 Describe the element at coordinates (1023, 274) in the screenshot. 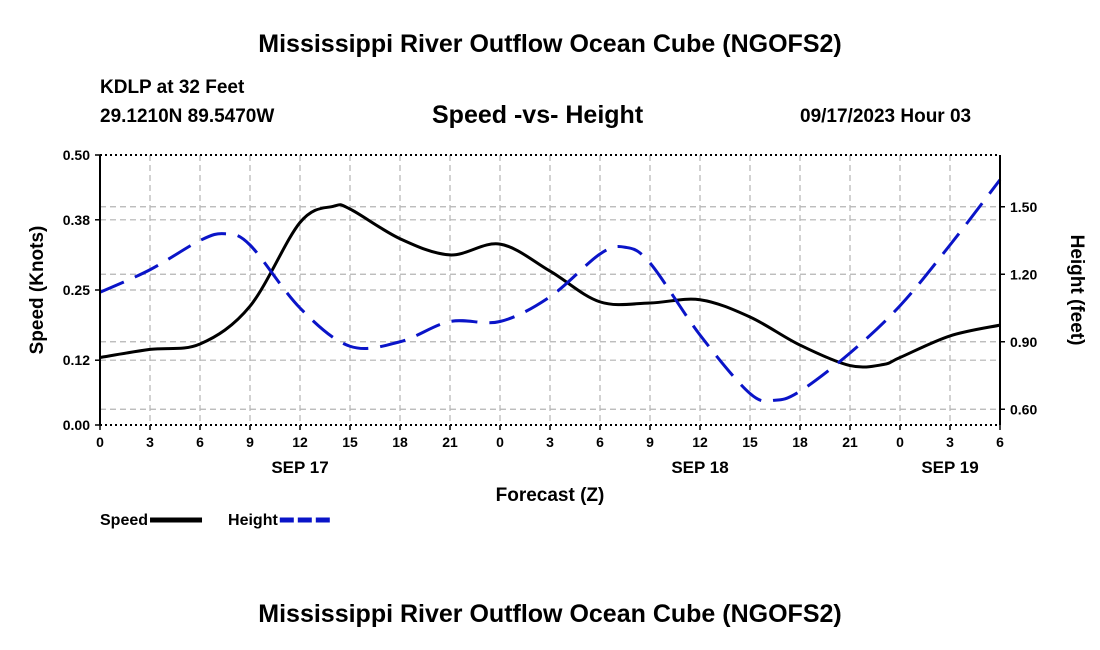

I see `y2-tick-label: 1.20` at that location.